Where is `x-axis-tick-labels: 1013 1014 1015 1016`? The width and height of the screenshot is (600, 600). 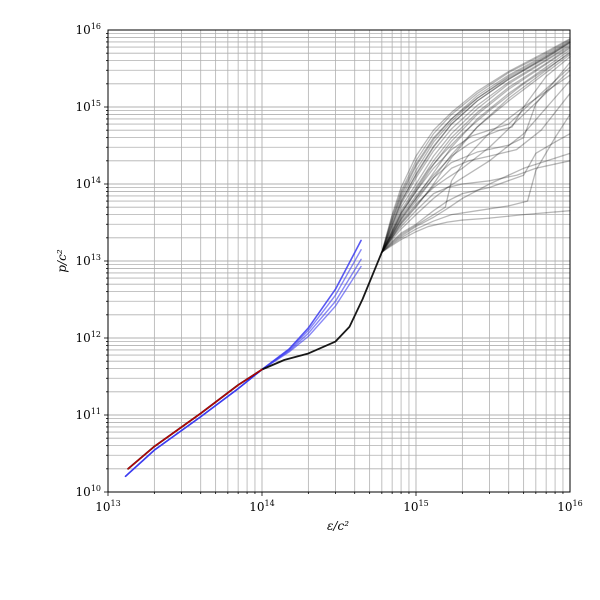 x-axis-tick-labels: 1013 1014 1015 1016 is located at coordinates (338, 506).